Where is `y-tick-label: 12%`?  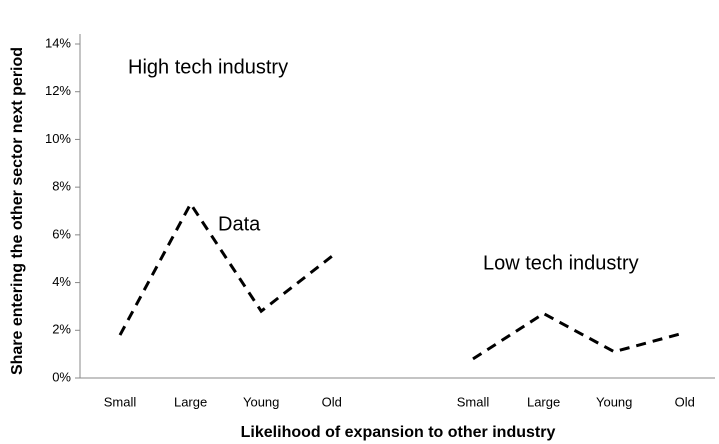
y-tick-label: 12% is located at coordinates (58, 90).